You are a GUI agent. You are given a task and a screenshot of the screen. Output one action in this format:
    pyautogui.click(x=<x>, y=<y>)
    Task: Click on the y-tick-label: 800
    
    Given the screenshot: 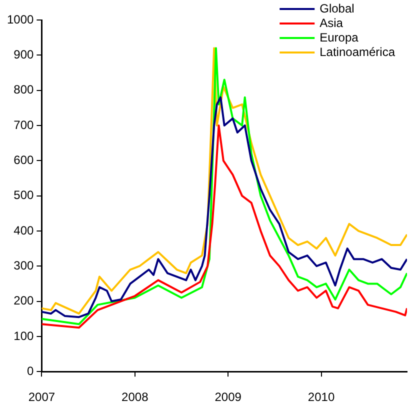 What is the action you would take?
    pyautogui.click(x=24, y=89)
    